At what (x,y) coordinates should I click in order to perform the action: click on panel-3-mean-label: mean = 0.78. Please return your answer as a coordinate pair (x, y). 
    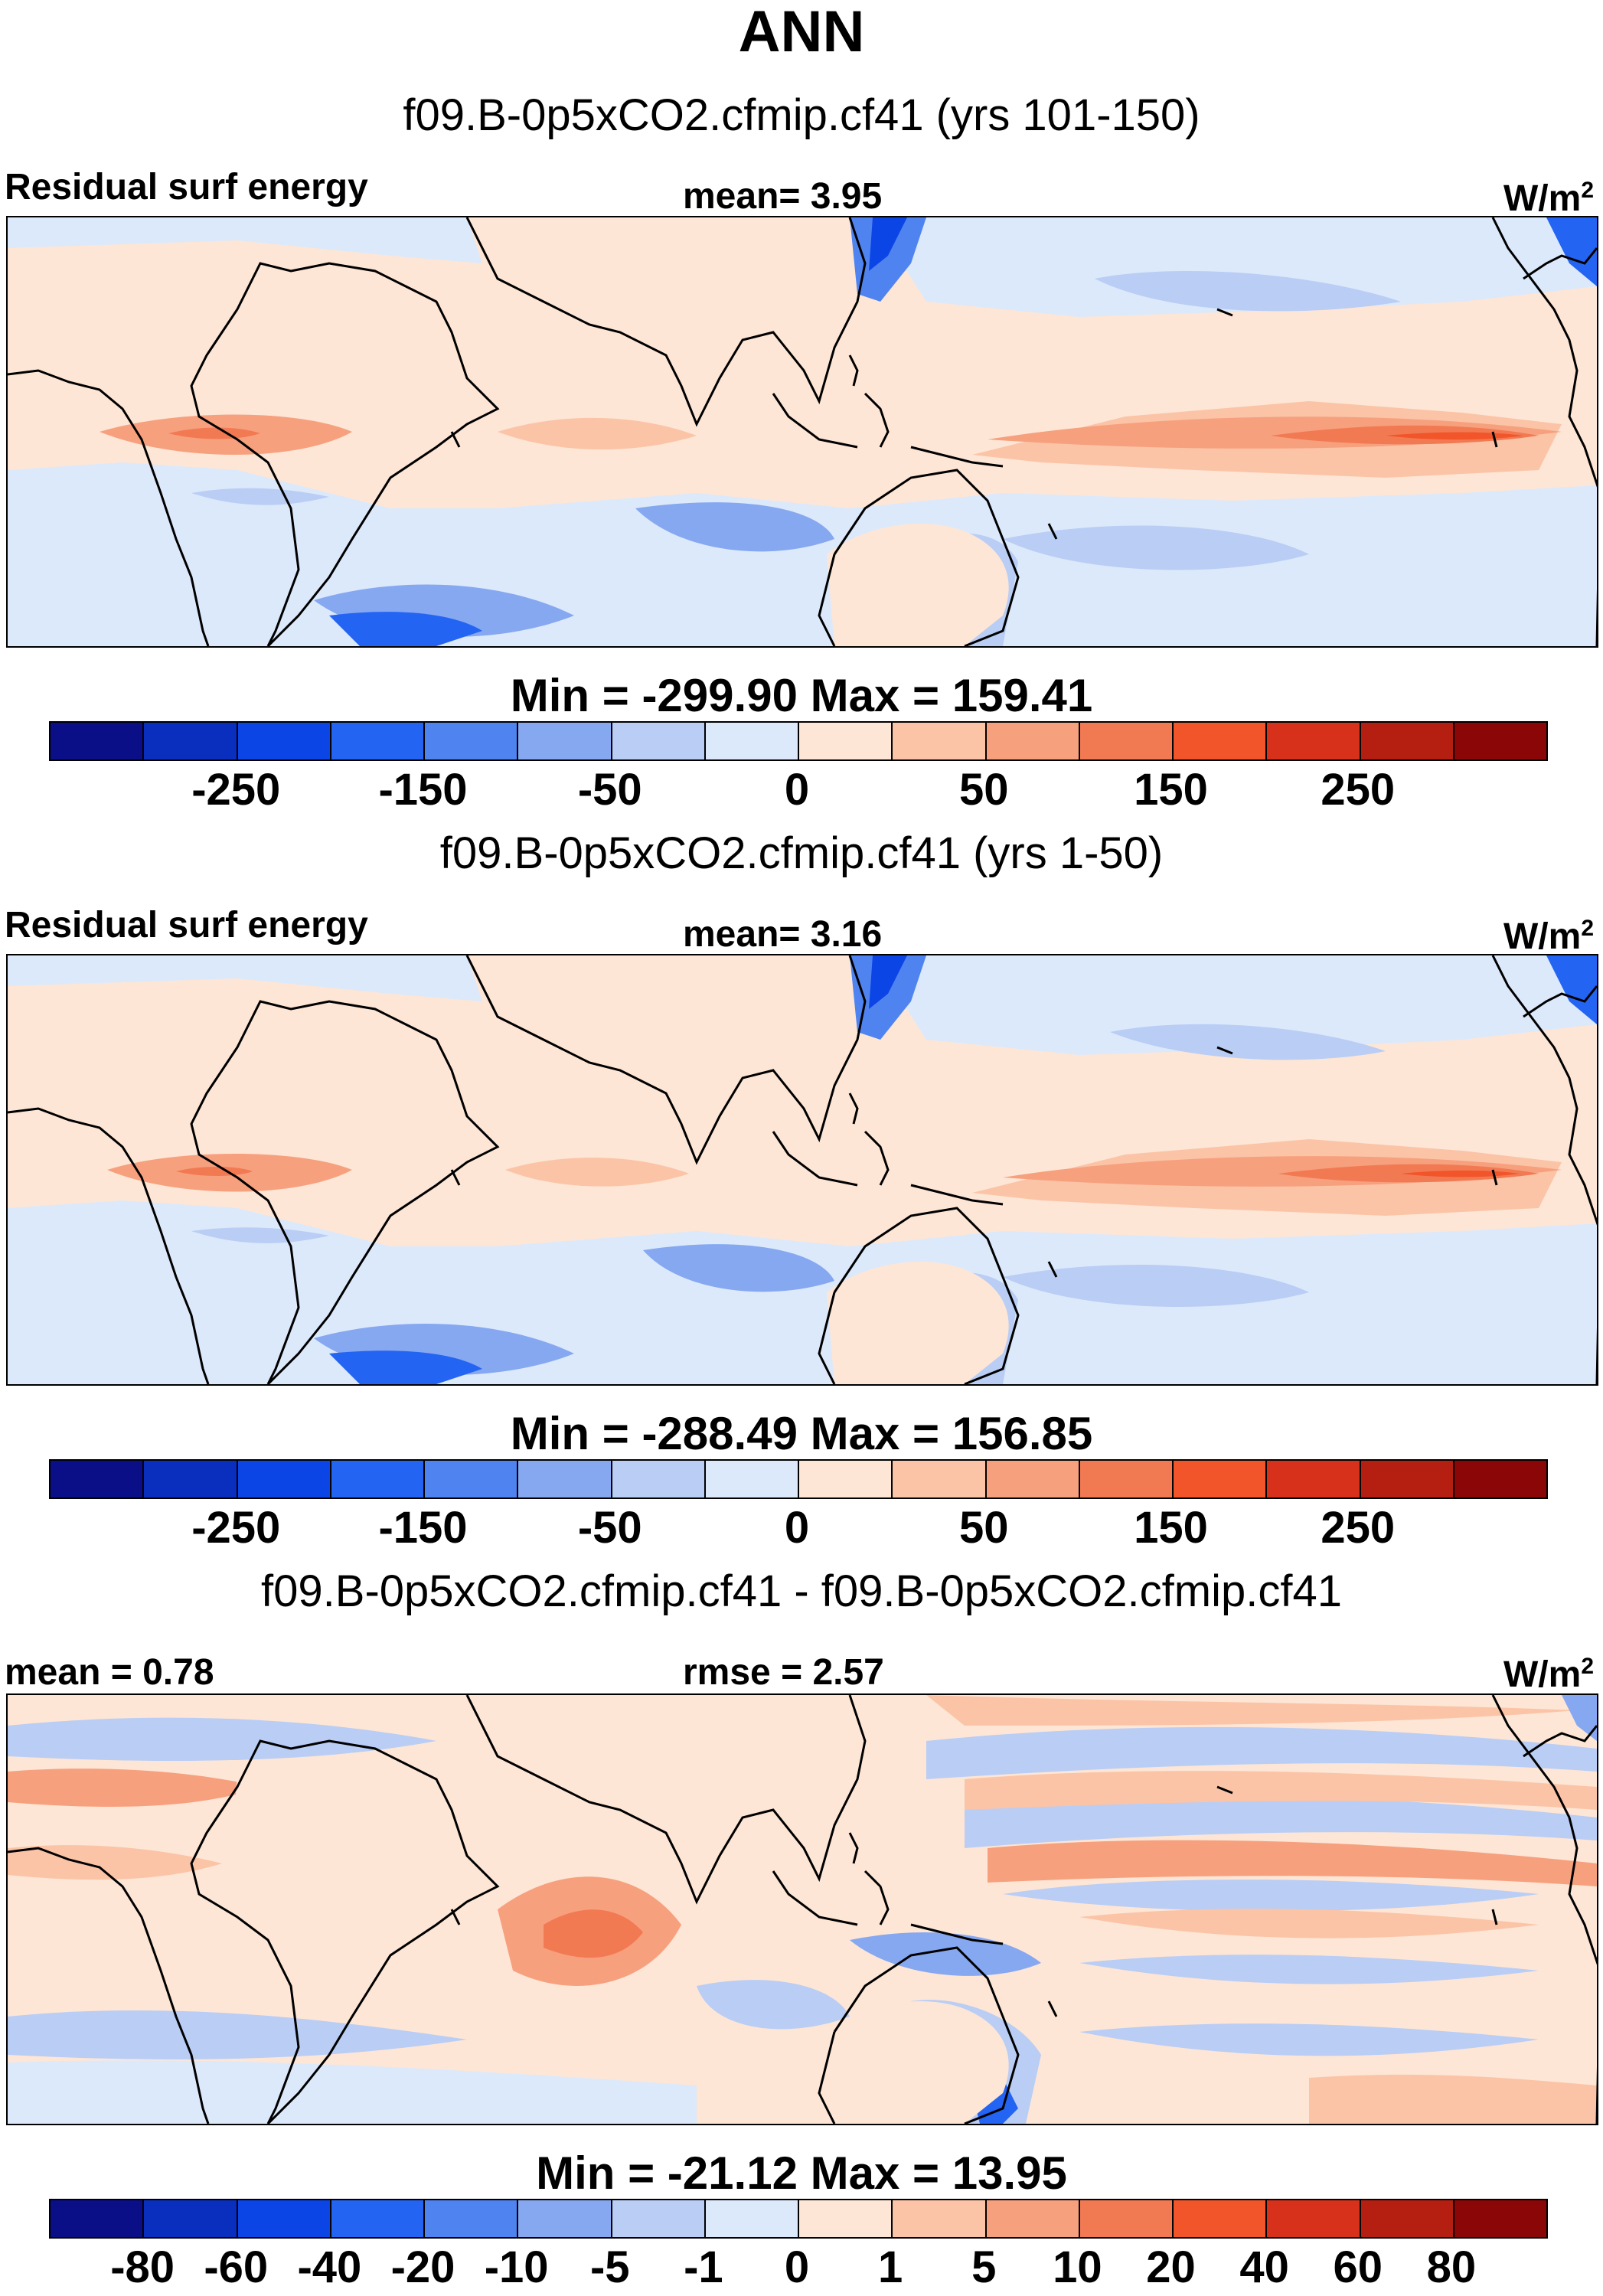
    Looking at the image, I should click on (109, 1672).